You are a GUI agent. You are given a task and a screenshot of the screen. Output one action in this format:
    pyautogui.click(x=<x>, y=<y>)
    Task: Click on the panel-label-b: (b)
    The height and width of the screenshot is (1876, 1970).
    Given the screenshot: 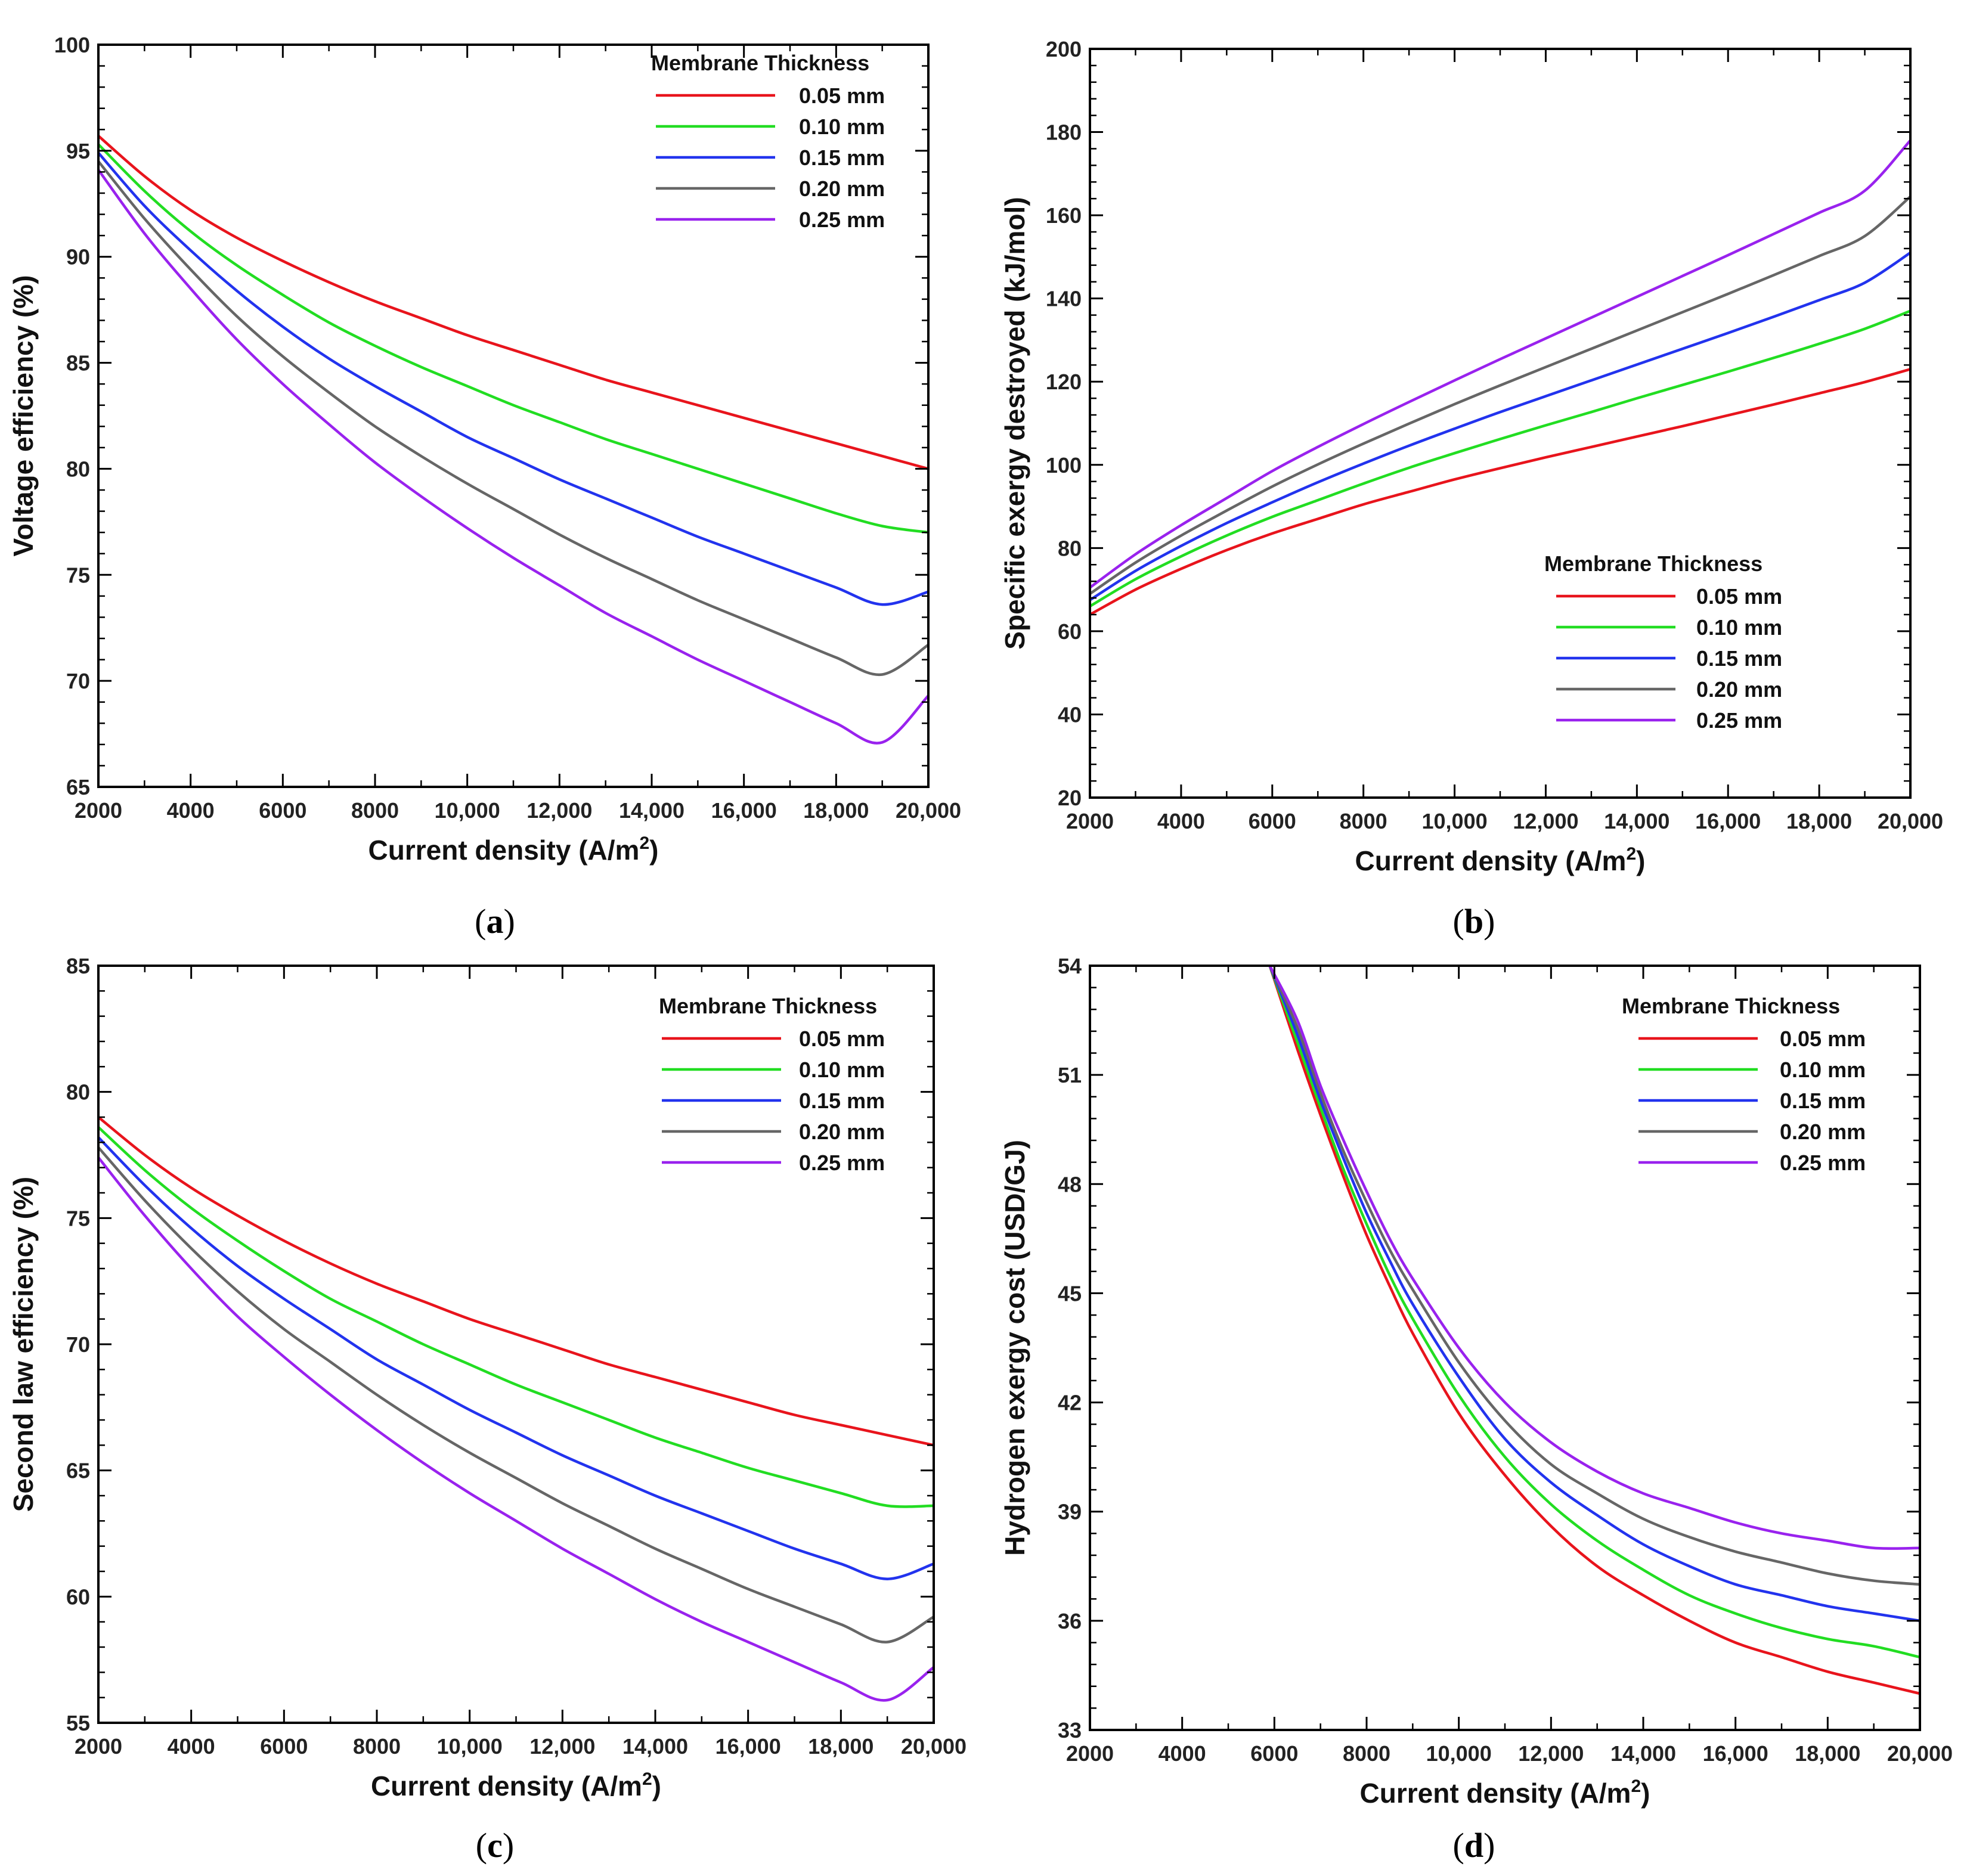 What is the action you would take?
    pyautogui.click(x=1474, y=921)
    